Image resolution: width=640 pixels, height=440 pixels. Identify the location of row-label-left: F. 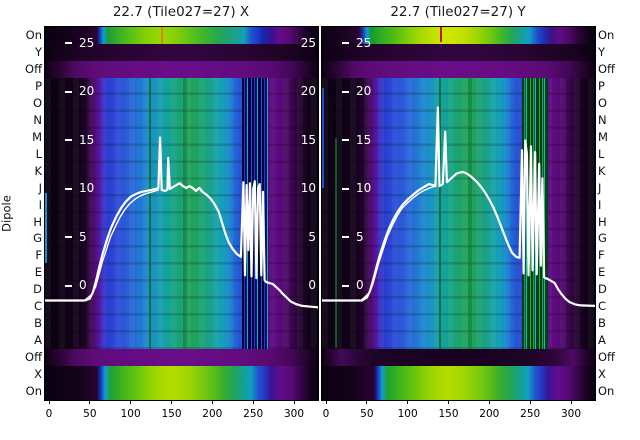
(38, 255).